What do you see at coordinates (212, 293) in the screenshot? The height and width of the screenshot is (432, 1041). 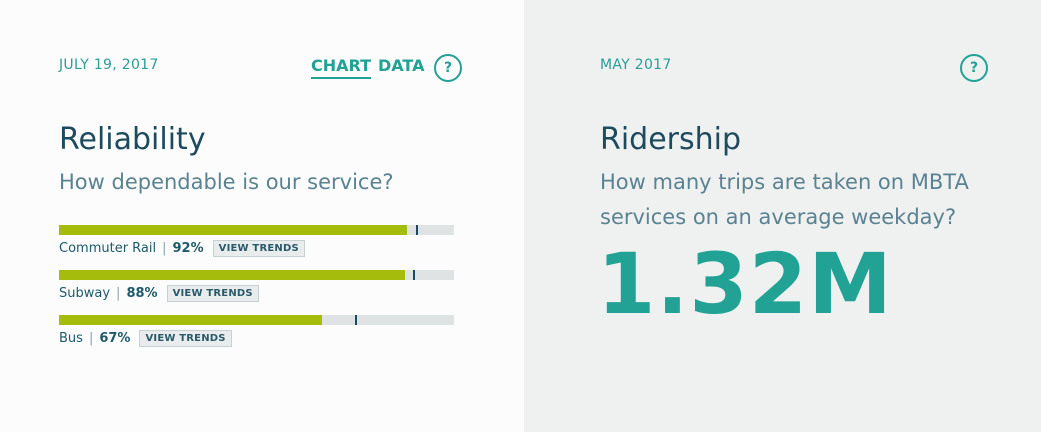 I see `view-trends-button-subway: VIEW TRENDS` at bounding box center [212, 293].